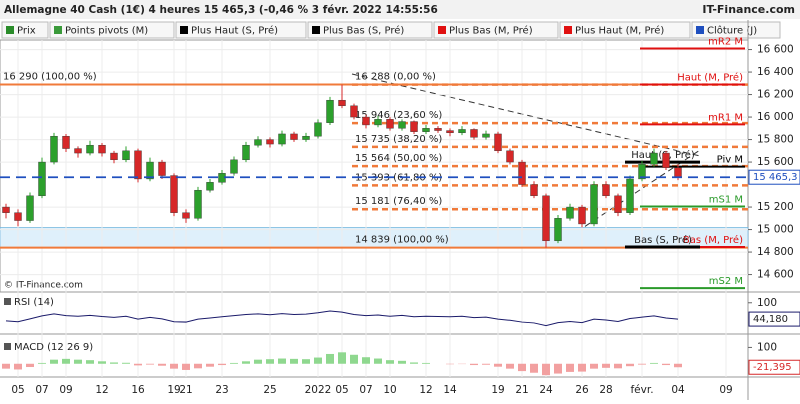 The height and width of the screenshot is (404, 800). Describe the element at coordinates (241, 30) in the screenshot. I see `legend-item: Plus Haut (S, Pré)` at that location.